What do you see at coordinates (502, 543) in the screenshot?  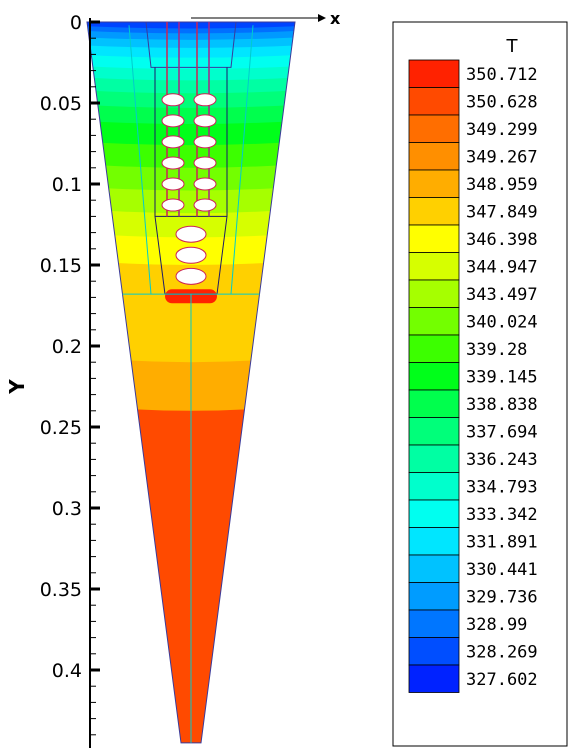 I see `legend-label: 331.891` at bounding box center [502, 543].